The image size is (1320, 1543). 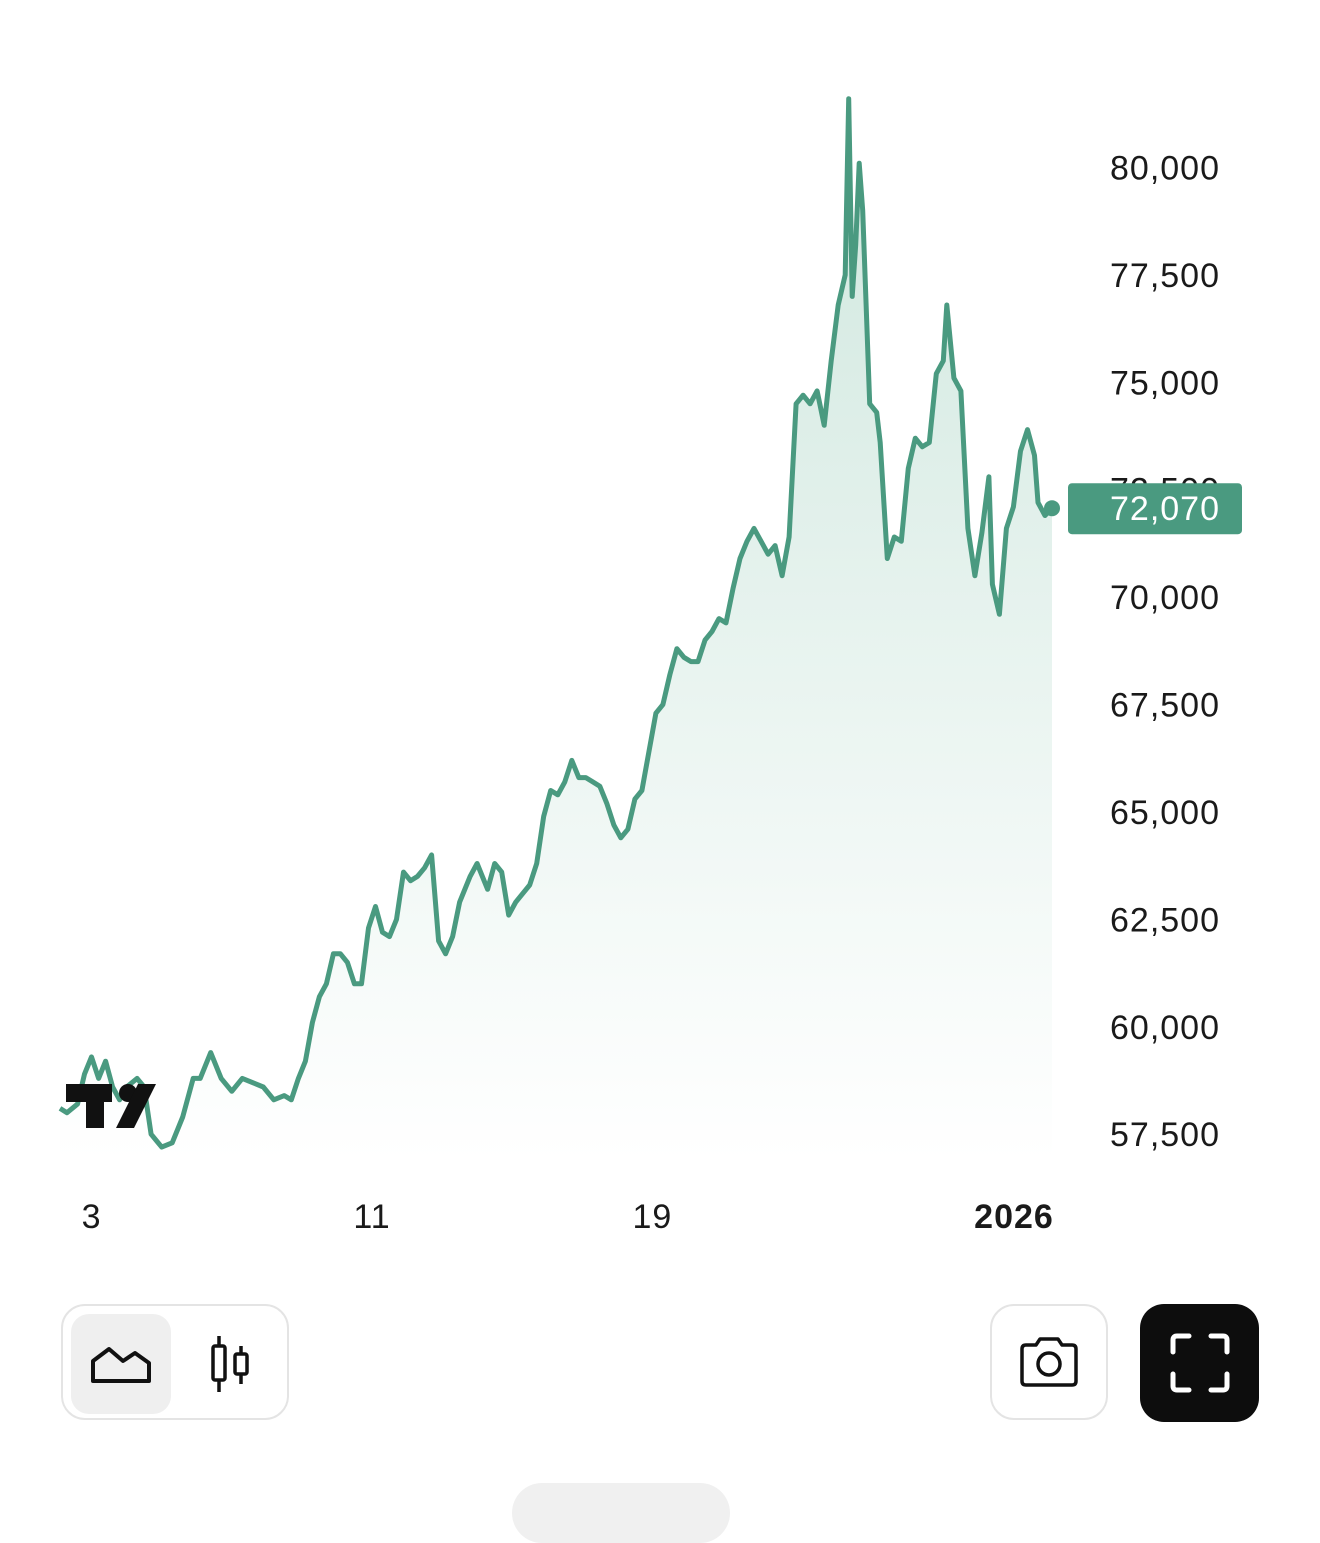 I want to click on y-tick-label: 80,000, so click(x=1165, y=168).